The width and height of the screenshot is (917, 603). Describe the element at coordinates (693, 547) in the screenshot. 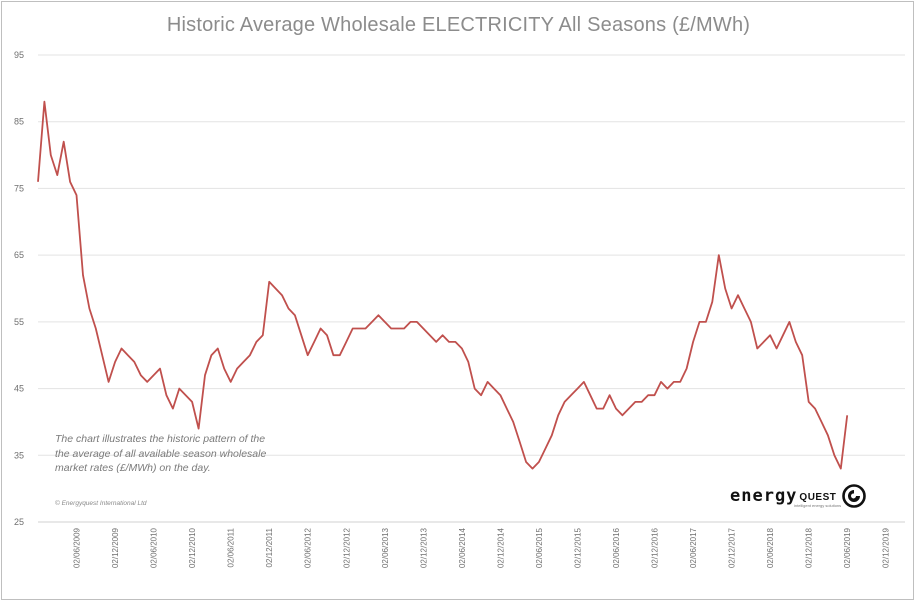

I see `x-tick-label: 02/06/2017` at that location.